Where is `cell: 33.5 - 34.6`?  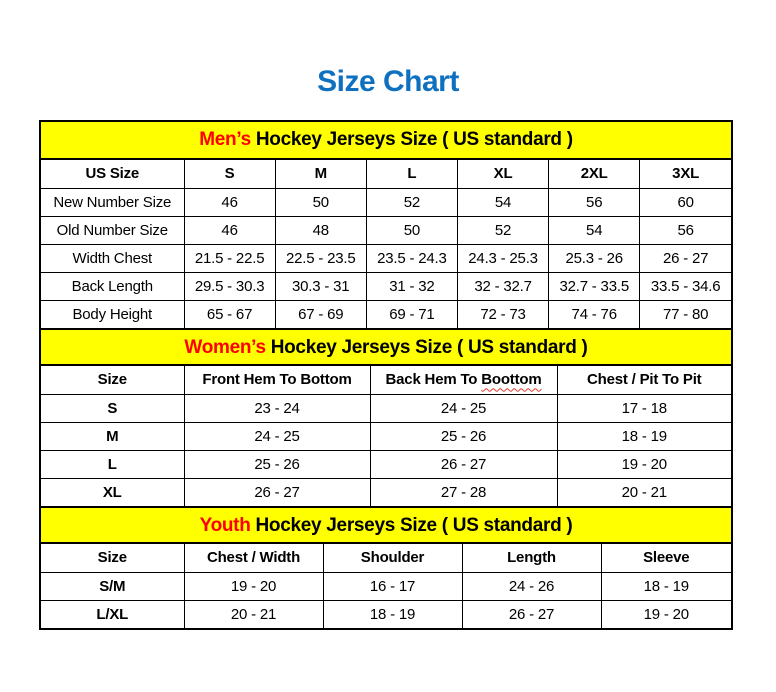
cell: 33.5 - 34.6 is located at coordinates (685, 286).